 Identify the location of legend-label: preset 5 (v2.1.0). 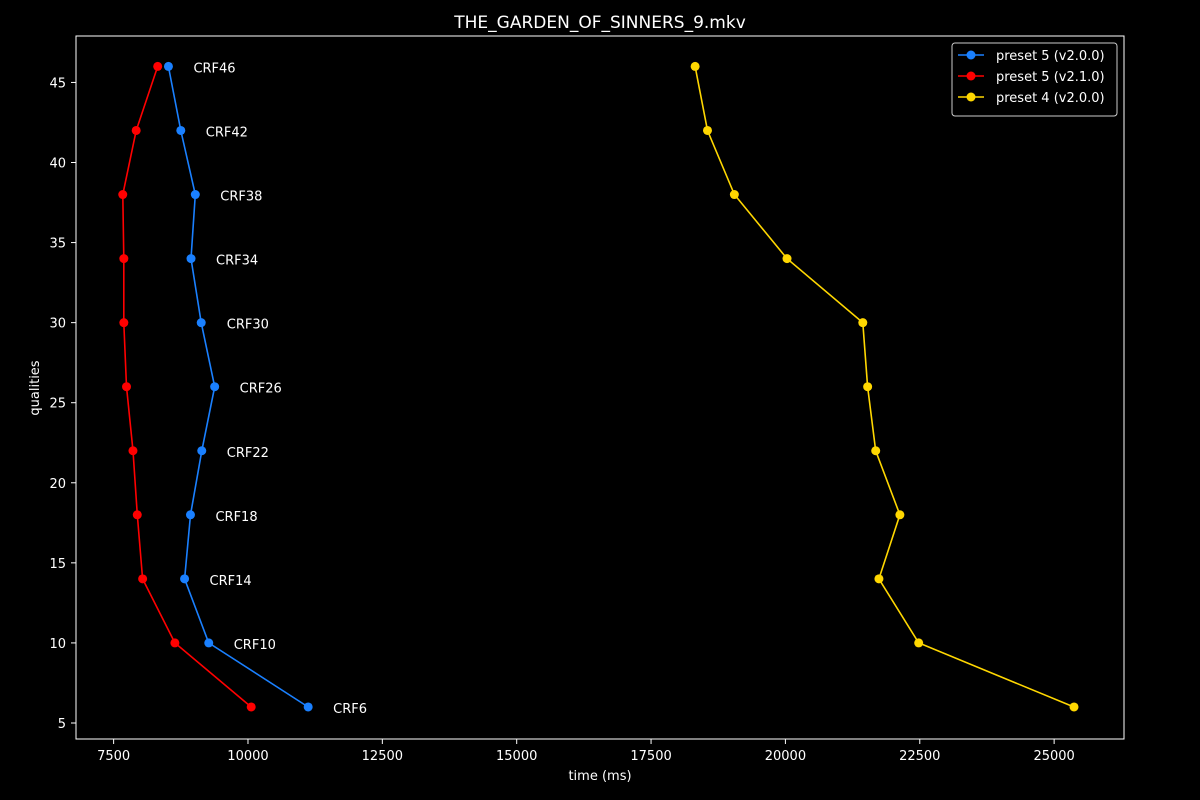
(1050, 77).